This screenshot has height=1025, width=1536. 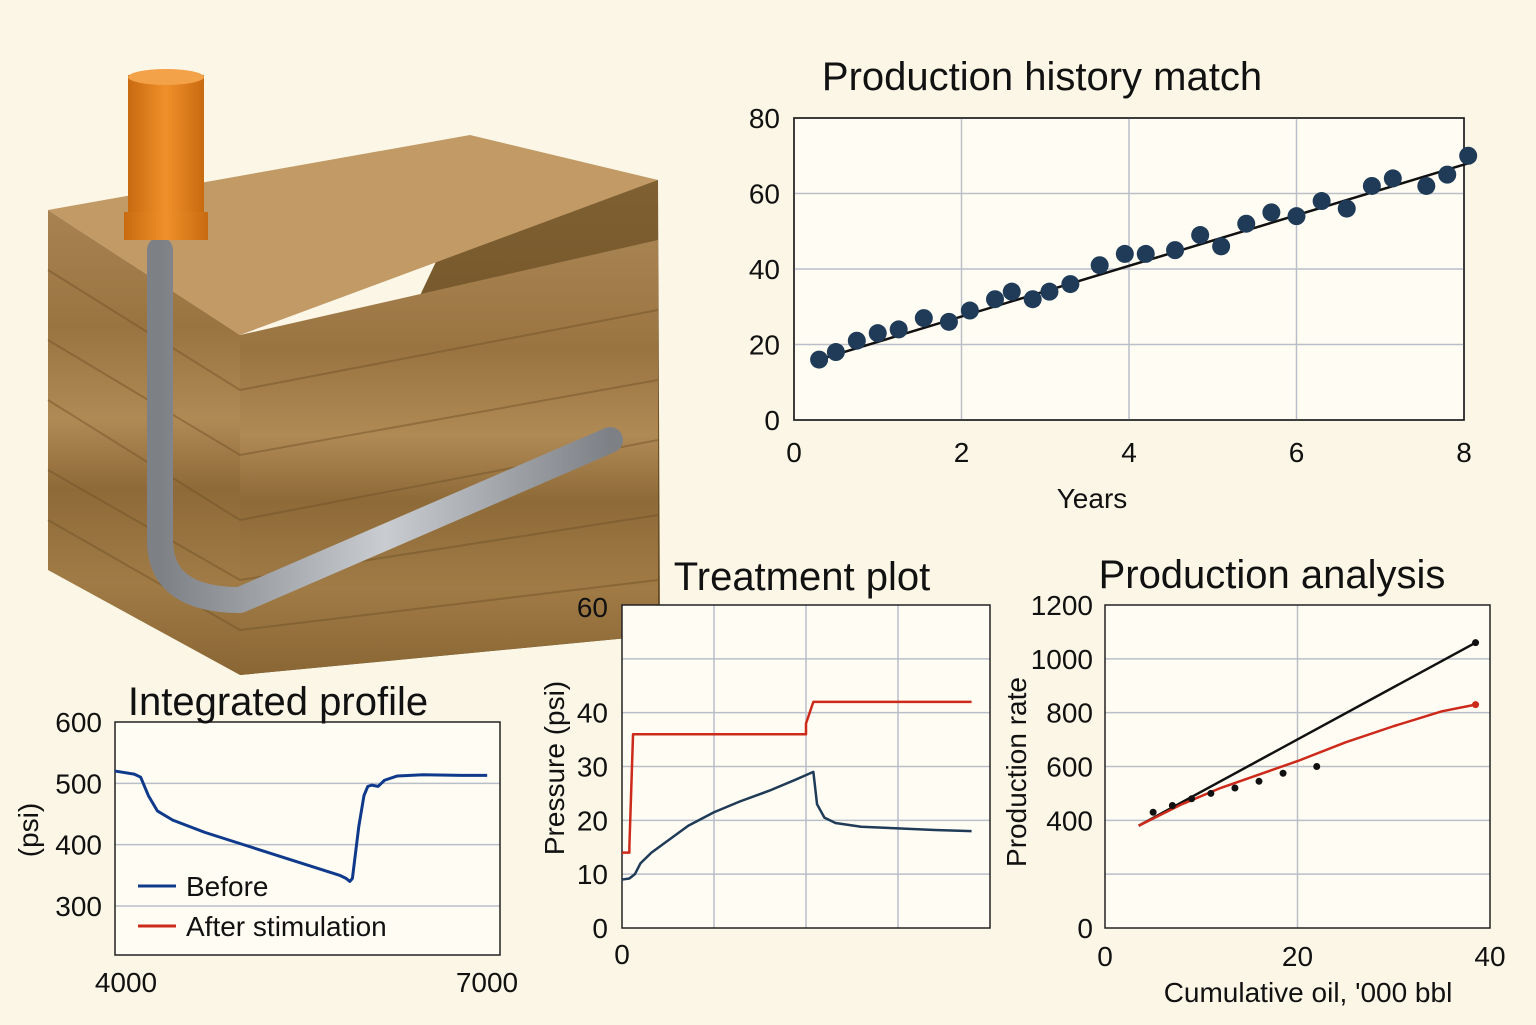 What do you see at coordinates (487, 982) in the screenshot?
I see `tick-label: 7000` at bounding box center [487, 982].